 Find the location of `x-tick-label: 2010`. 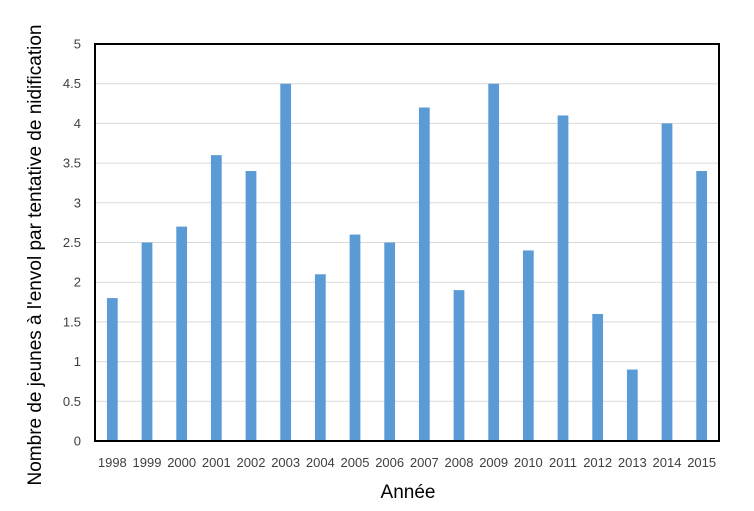

x-tick-label: 2010 is located at coordinates (528, 462).